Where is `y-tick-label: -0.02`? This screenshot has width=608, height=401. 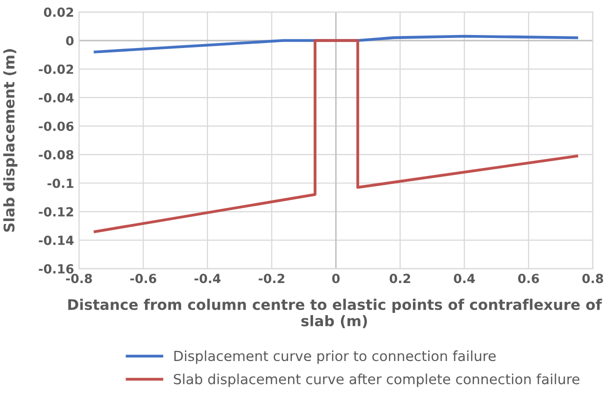
y-tick-label: -0.02 is located at coordinates (56, 69).